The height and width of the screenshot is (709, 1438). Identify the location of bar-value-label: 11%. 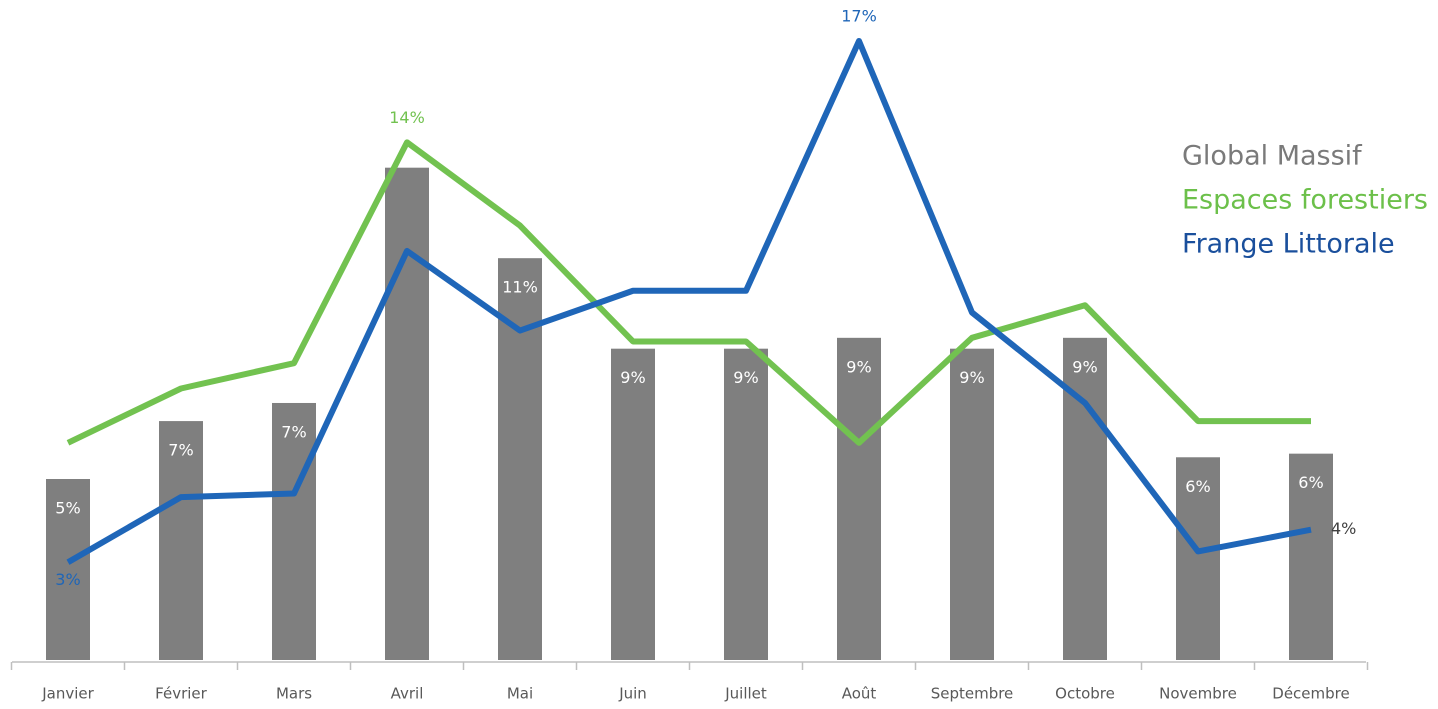
(520, 287).